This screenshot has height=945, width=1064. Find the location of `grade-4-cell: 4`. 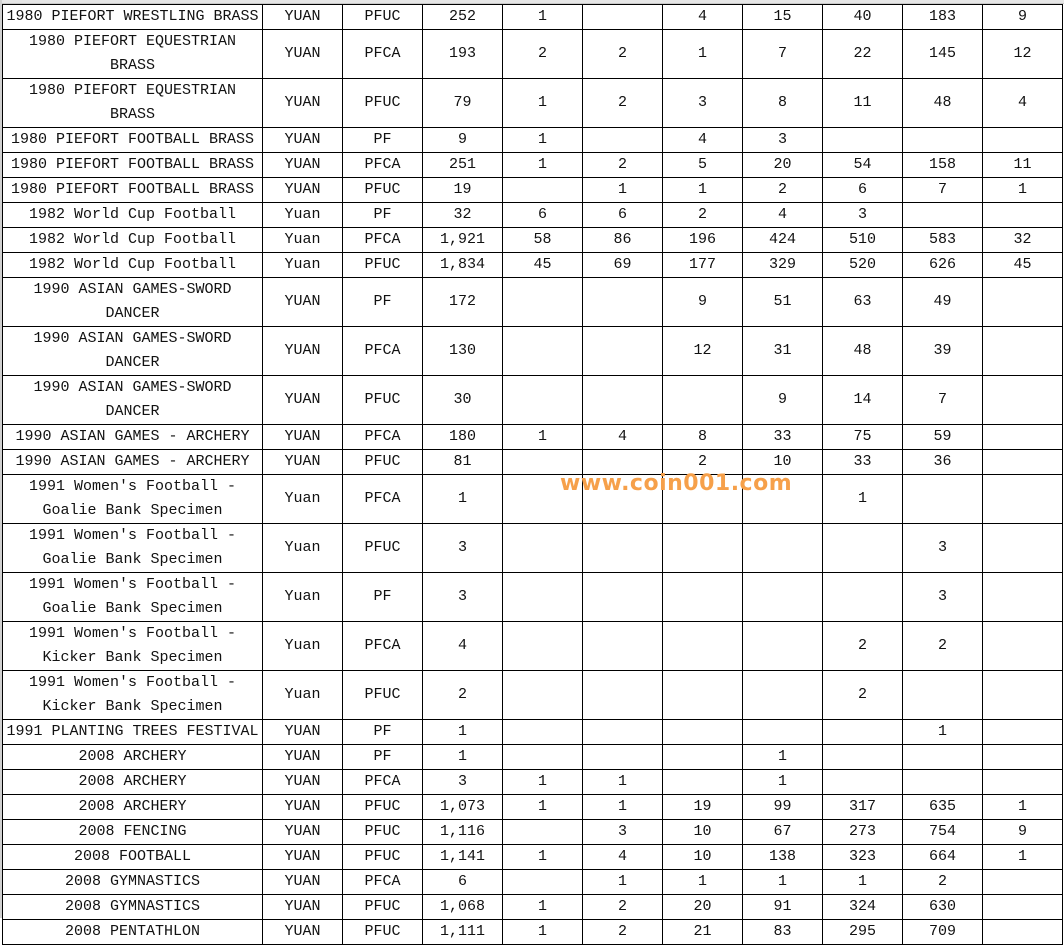

grade-4-cell: 4 is located at coordinates (782, 215).